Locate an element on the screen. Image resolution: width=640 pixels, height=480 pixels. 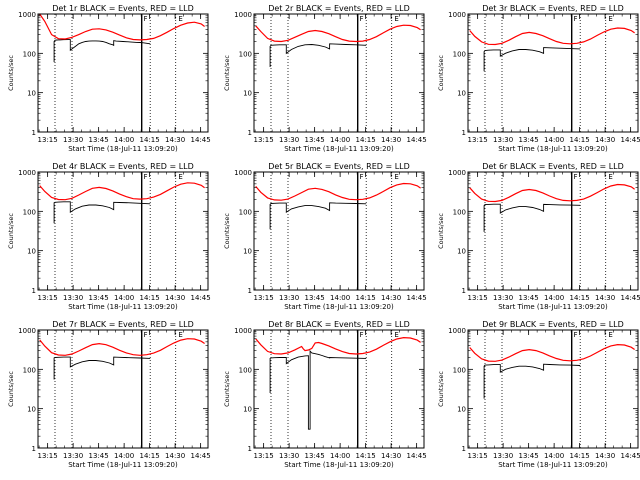
y-tick-label: 1 is located at coordinates (34, 449).